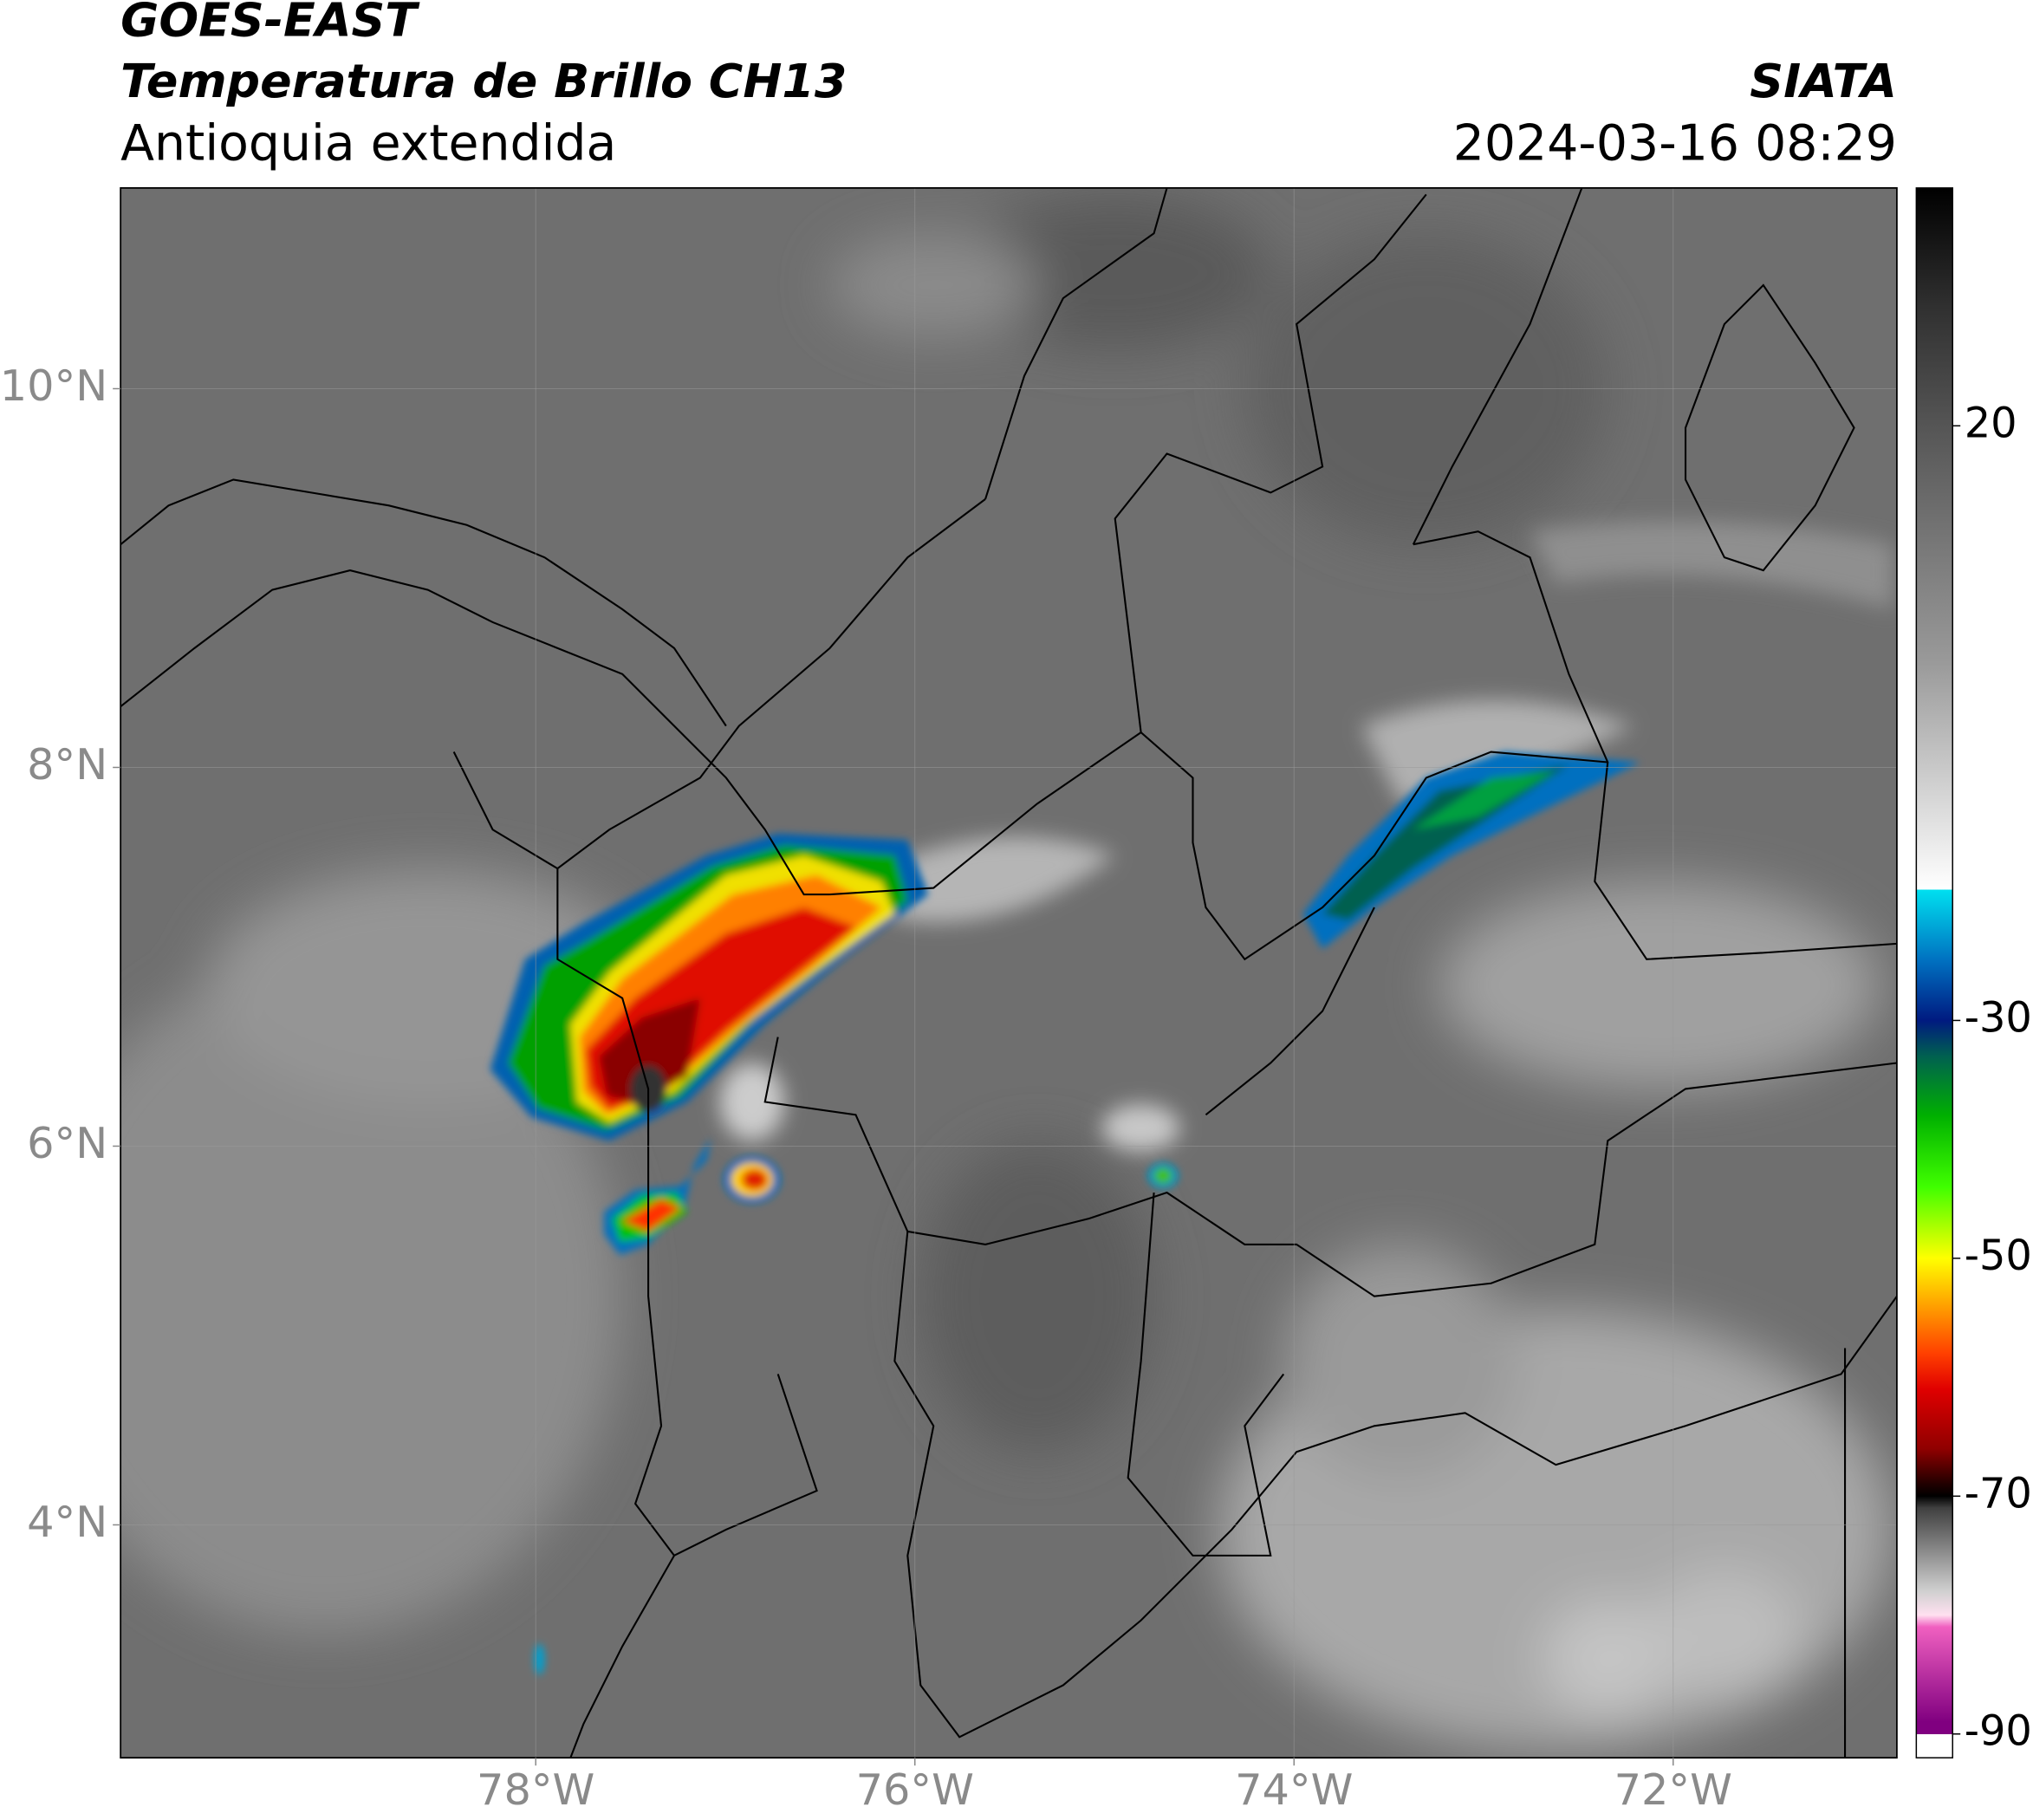 The width and height of the screenshot is (2033, 1820). Describe the element at coordinates (67, 1143) in the screenshot. I see `y-tick-label: 6°N` at that location.